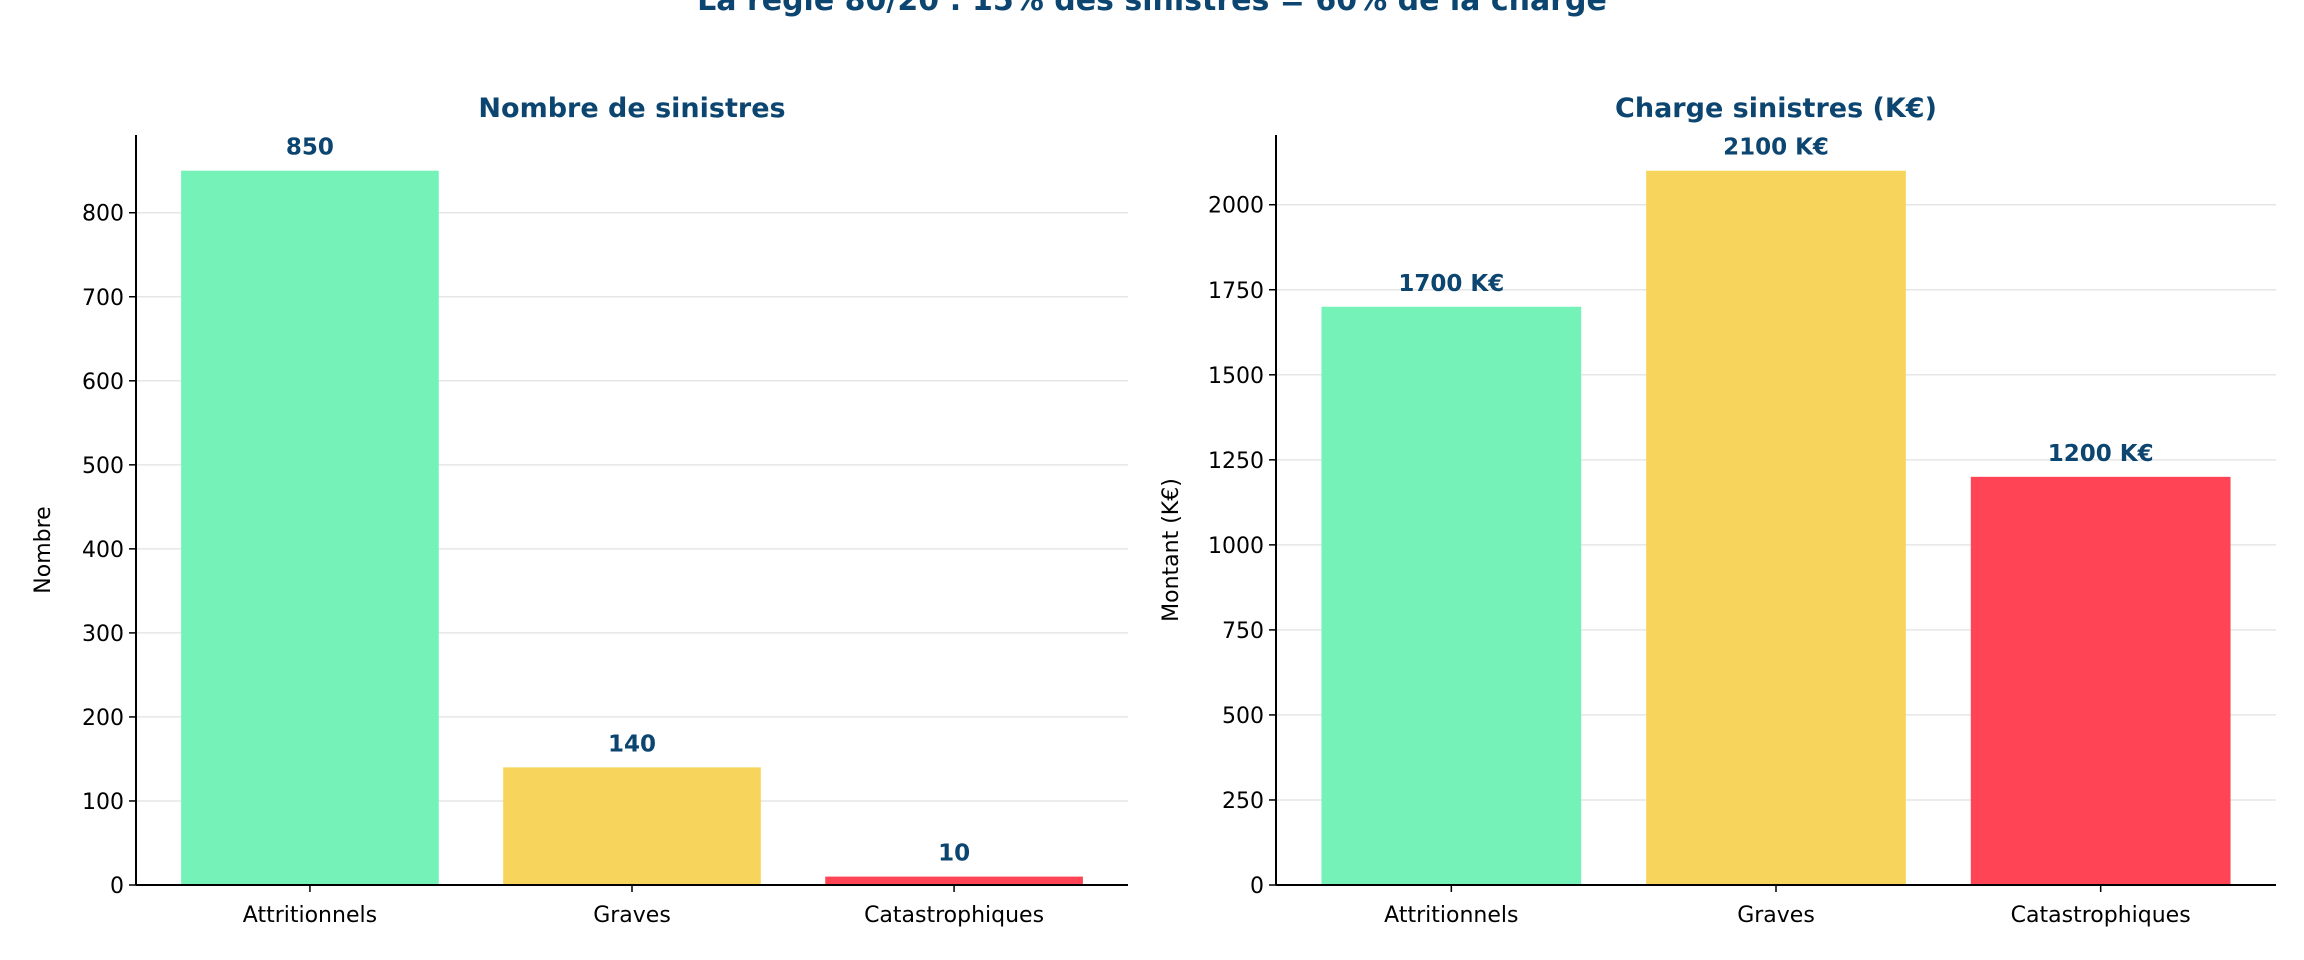 The width and height of the screenshot is (2304, 960). Describe the element at coordinates (632, 744) in the screenshot. I see `bar-value-label: 140` at that location.